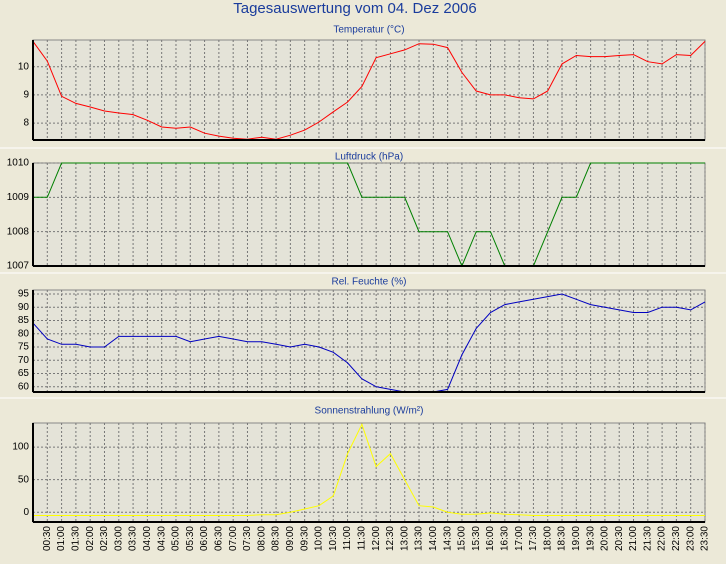 The image size is (726, 564). Describe the element at coordinates (276, 538) in the screenshot. I see `x-tick-label: 08:30` at that location.